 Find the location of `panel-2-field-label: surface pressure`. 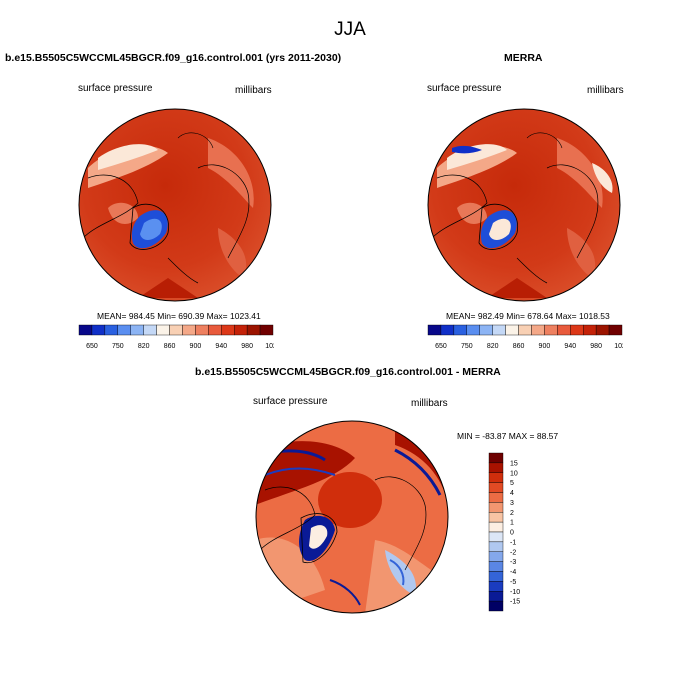

panel-2-field-label: surface pressure is located at coordinates (464, 88).